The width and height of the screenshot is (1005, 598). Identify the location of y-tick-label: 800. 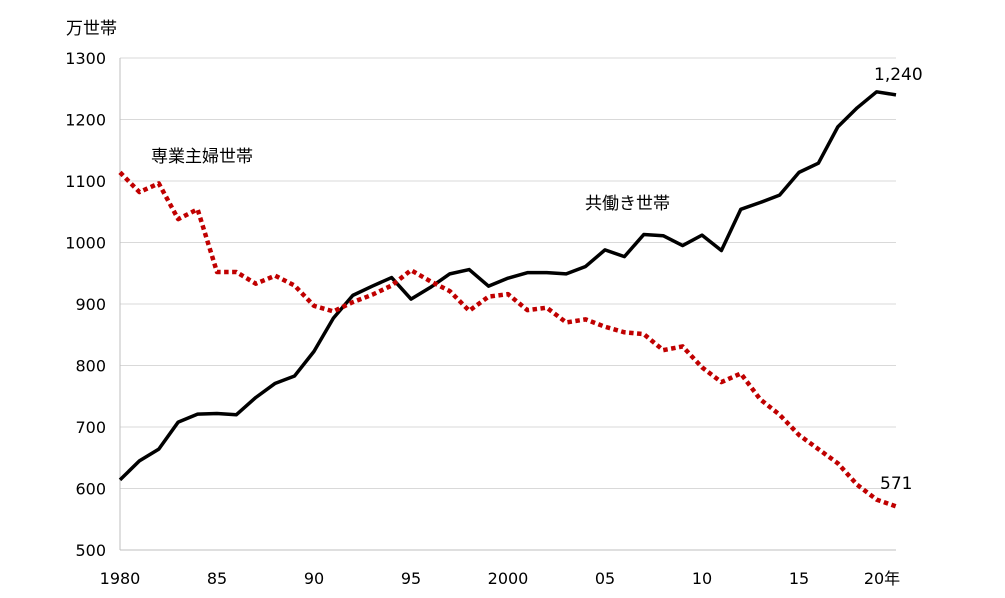
(90, 366).